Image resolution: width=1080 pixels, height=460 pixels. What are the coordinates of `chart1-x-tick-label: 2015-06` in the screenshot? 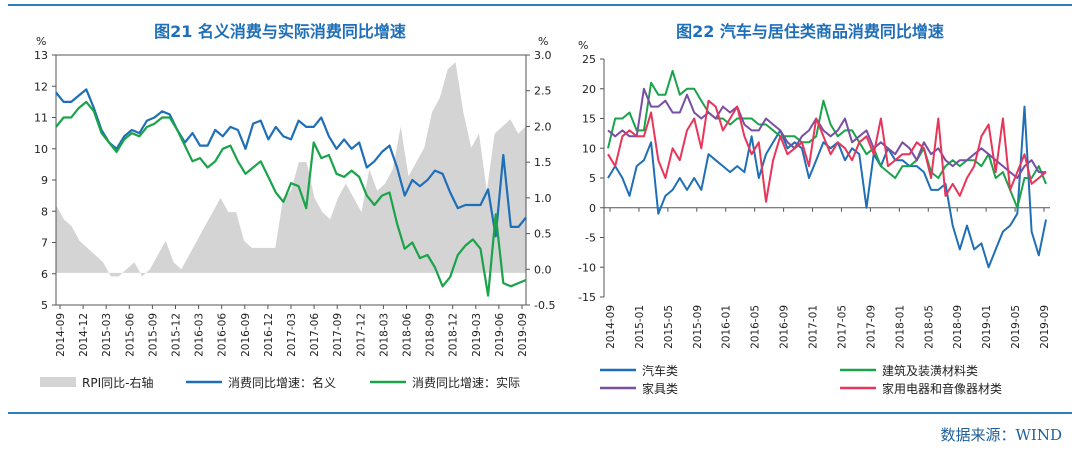 It's located at (130, 335).